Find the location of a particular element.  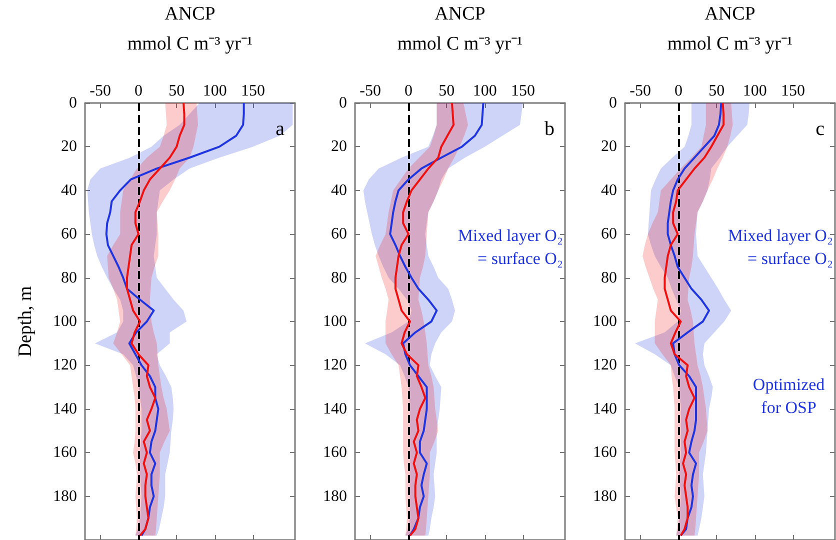

y-axis-title: Depth, m is located at coordinates (25, 321).